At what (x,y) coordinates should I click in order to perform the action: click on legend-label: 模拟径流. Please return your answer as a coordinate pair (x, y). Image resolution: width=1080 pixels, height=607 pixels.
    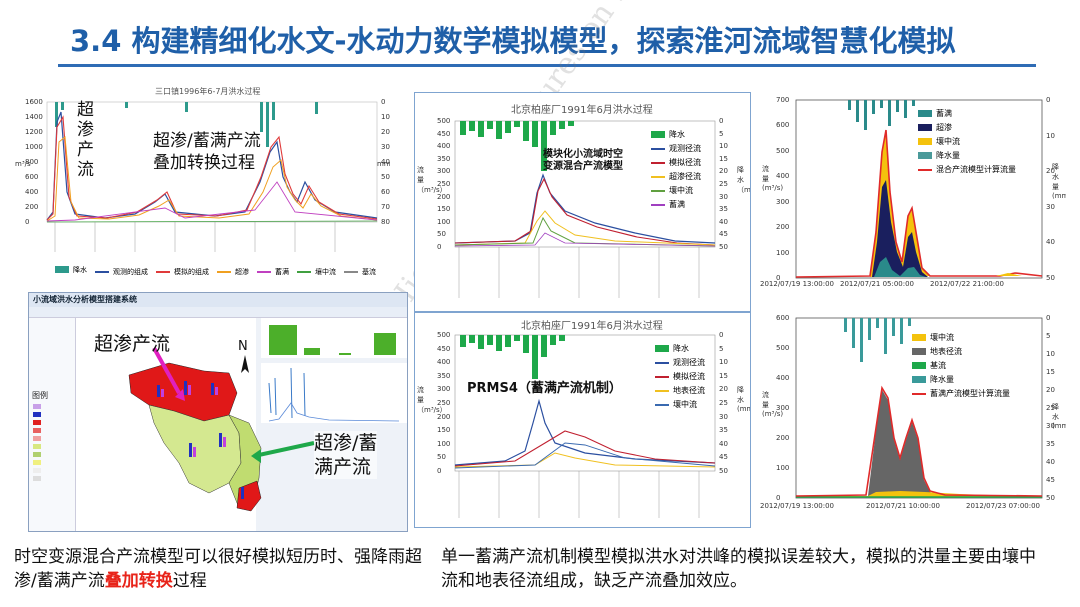
    Looking at the image, I should click on (689, 376).